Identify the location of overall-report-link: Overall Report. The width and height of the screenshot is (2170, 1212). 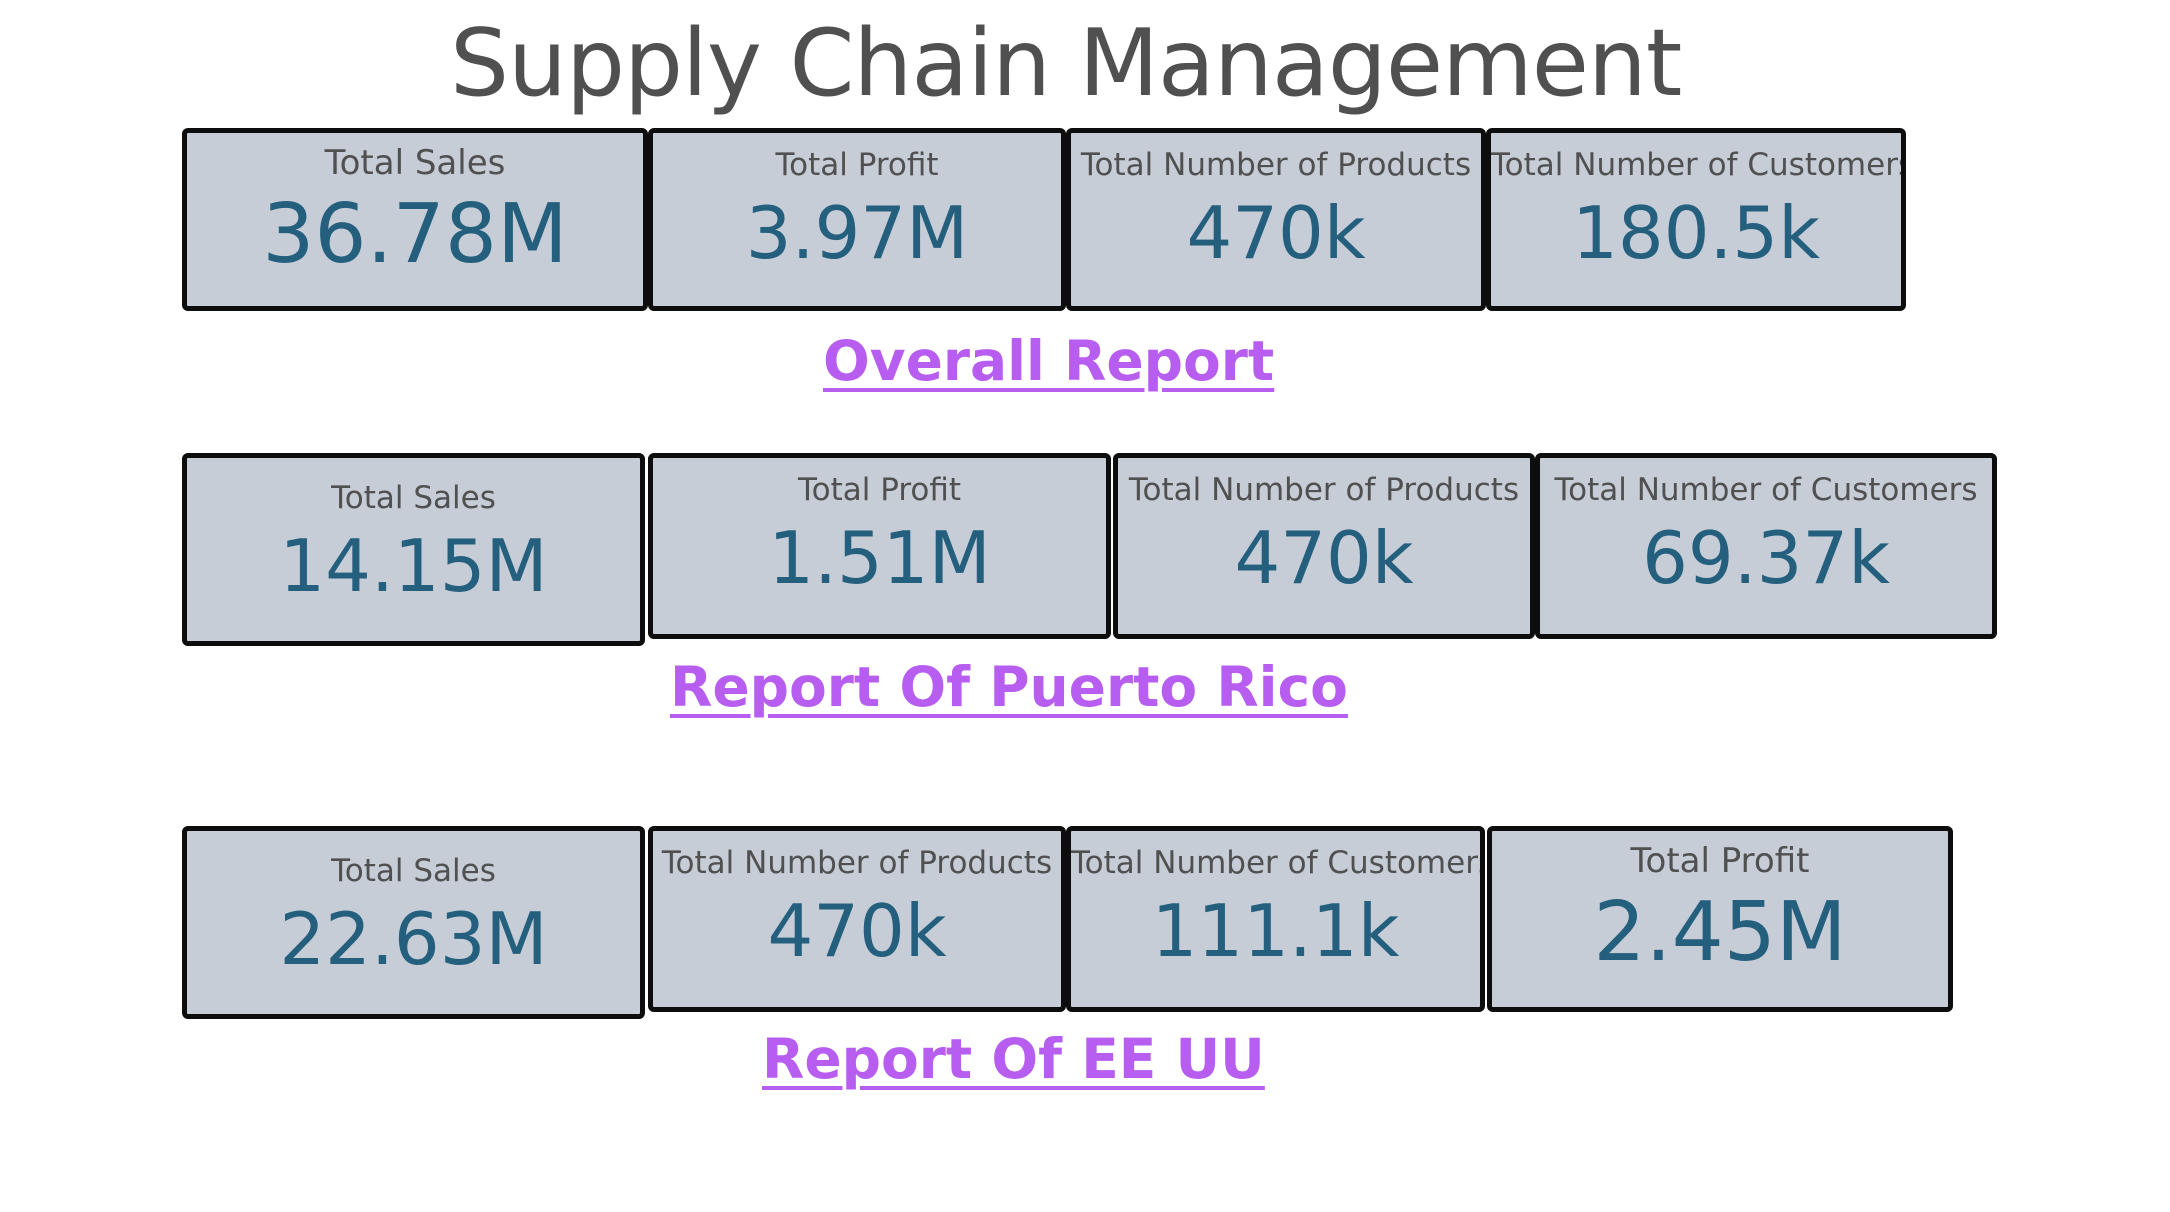
(1049, 361).